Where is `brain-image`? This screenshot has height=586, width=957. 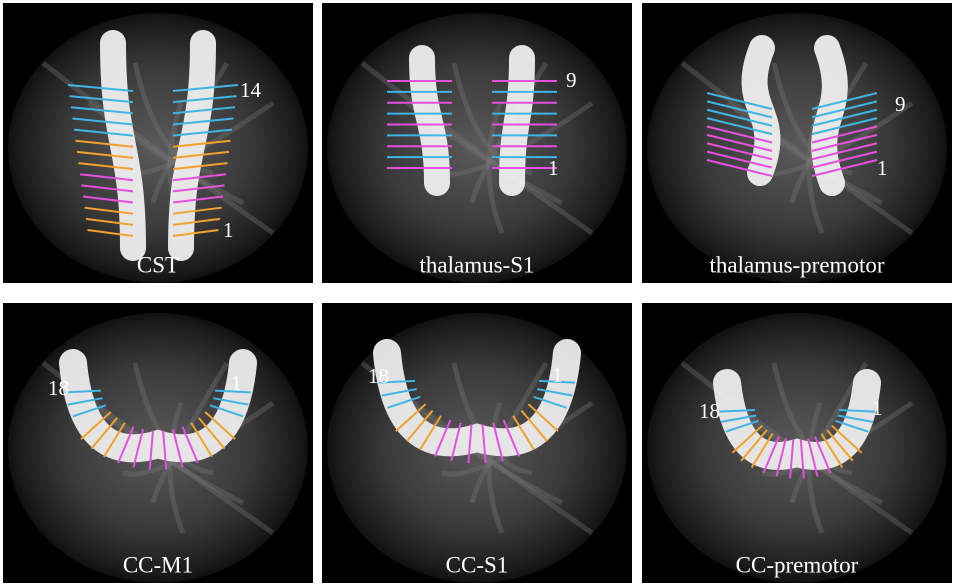
brain-image is located at coordinates (158, 148).